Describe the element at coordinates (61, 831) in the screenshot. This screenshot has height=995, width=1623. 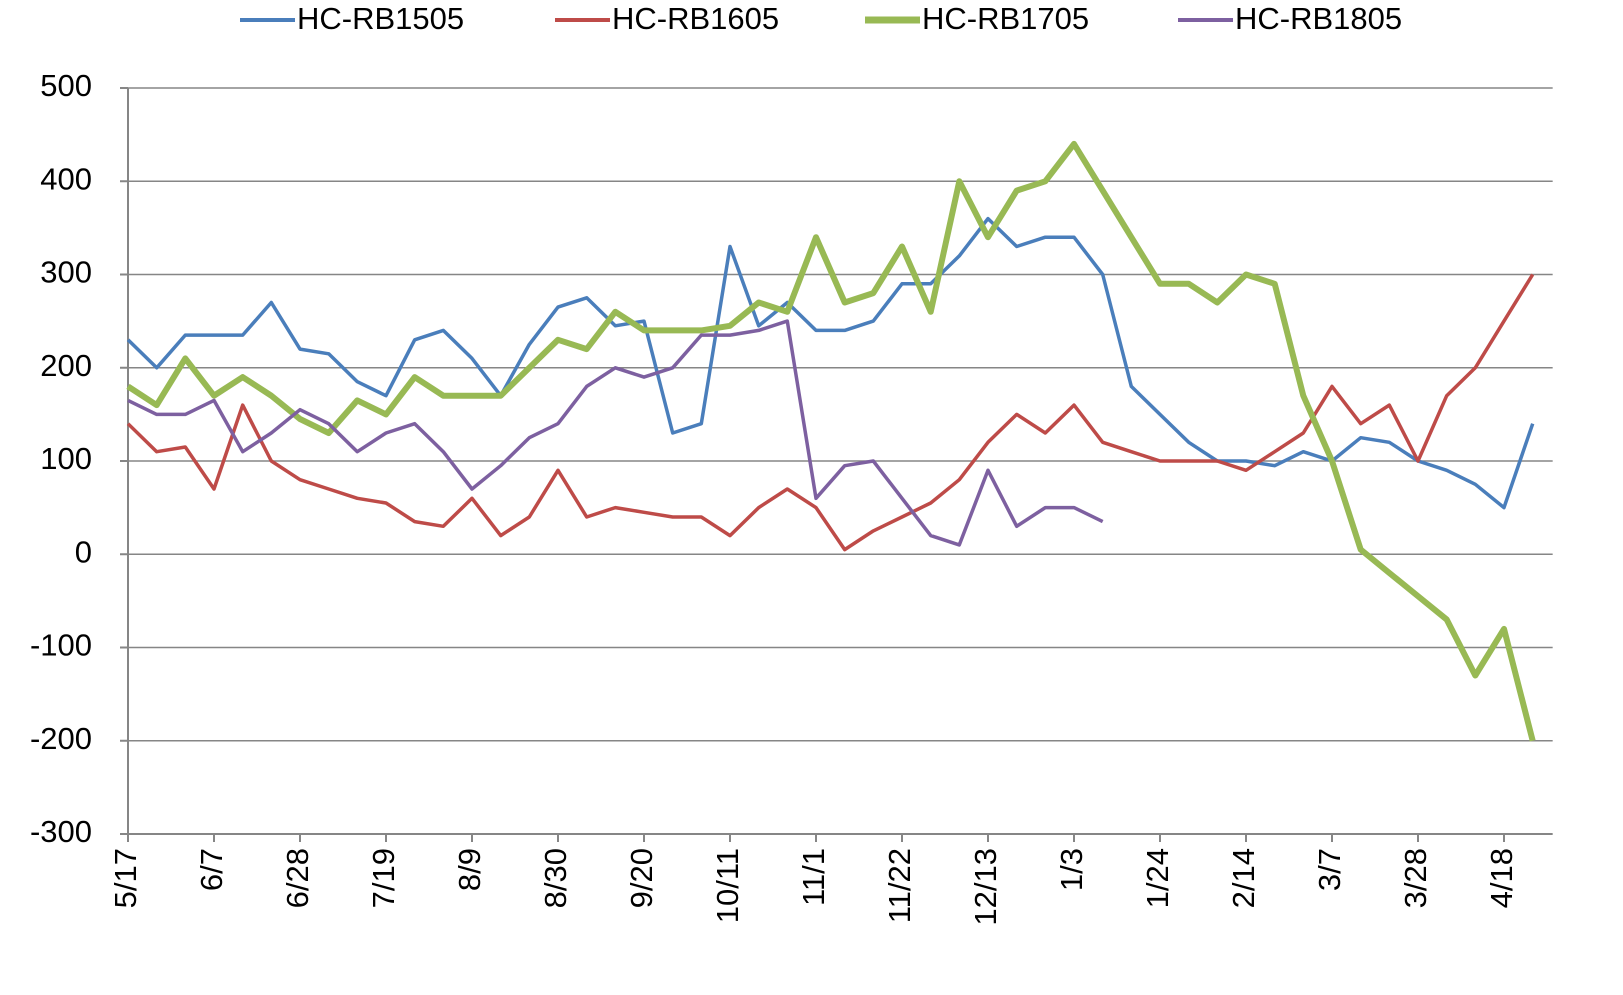
I see `y-tick-label: -300` at that location.